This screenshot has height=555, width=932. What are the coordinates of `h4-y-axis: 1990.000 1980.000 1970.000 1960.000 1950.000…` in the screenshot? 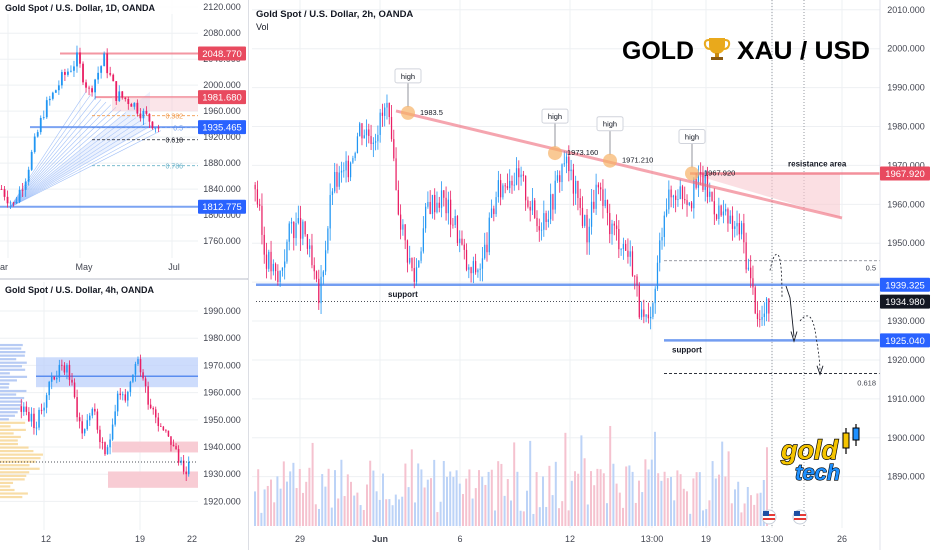 It's located at (223, 415).